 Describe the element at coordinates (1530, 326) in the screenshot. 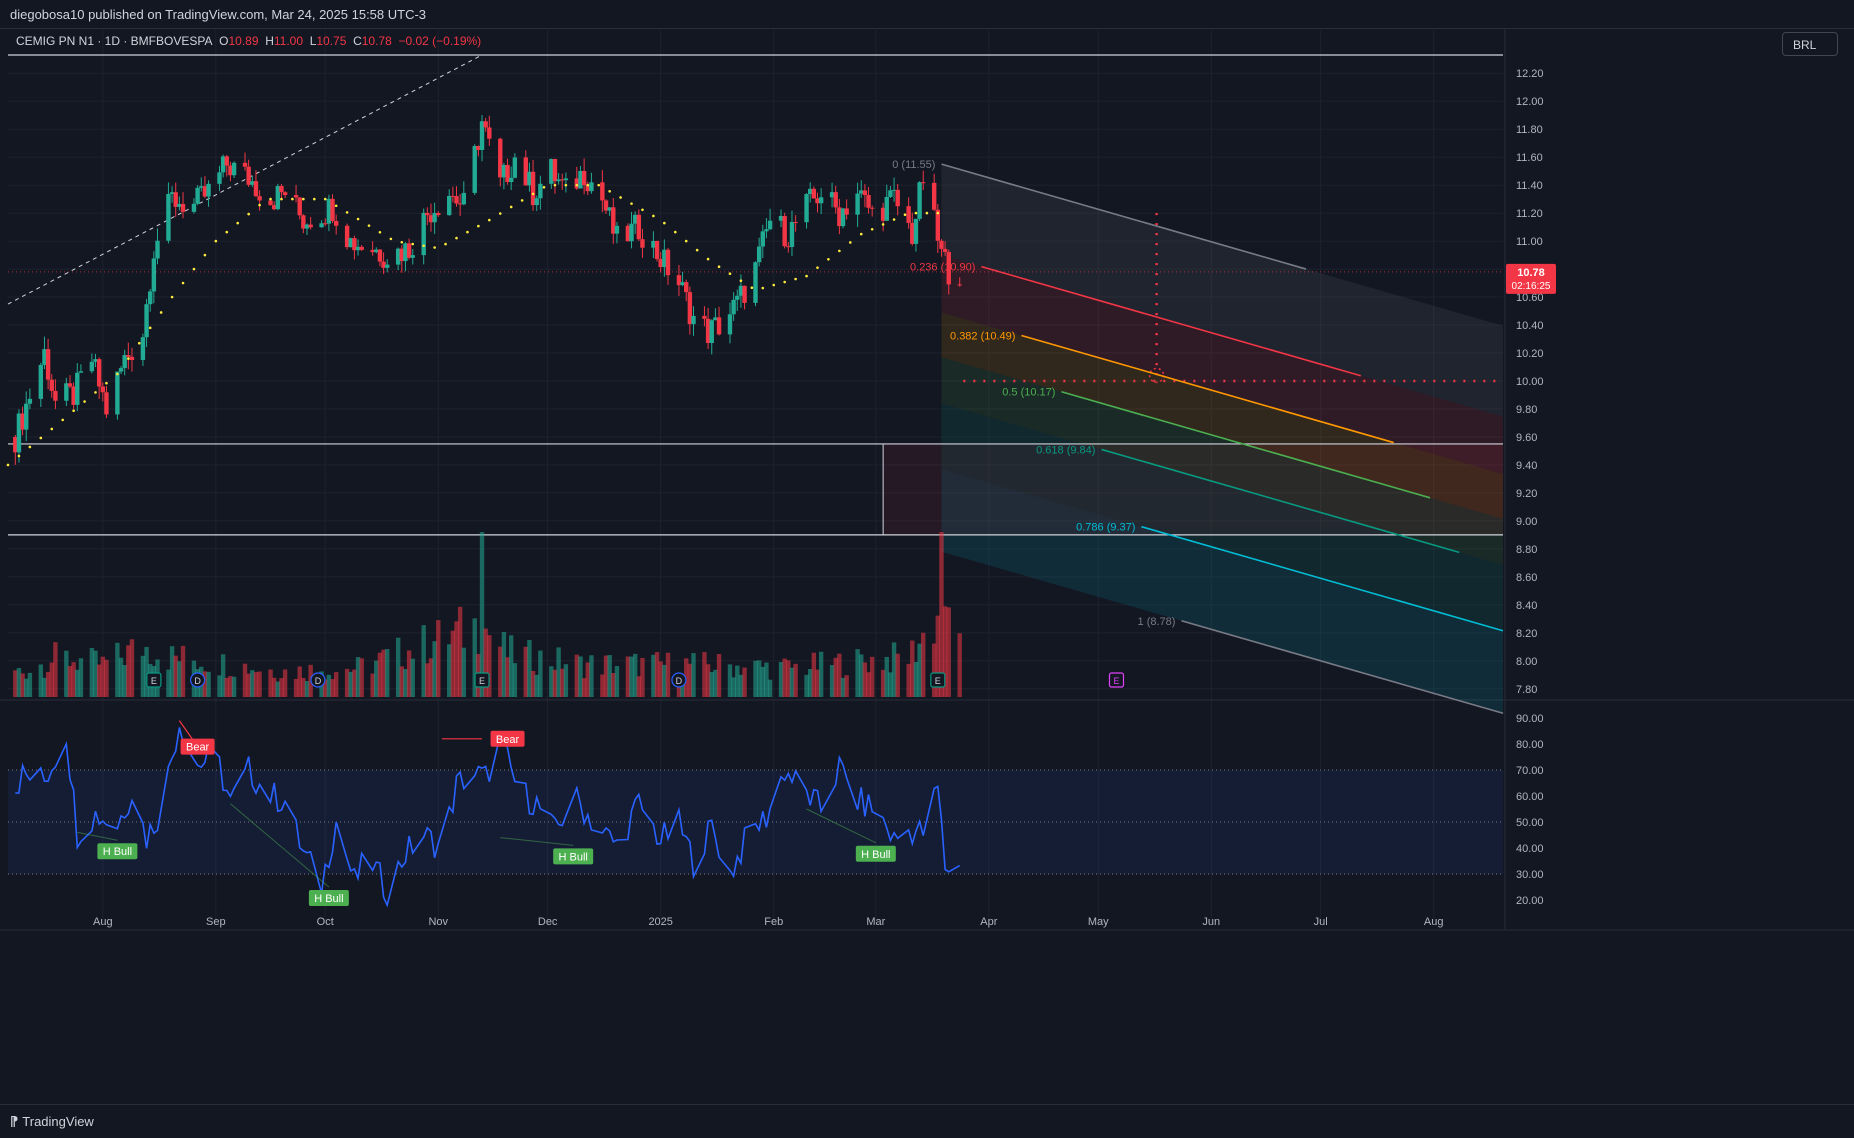

I see `price-axis-label: 10.40` at that location.